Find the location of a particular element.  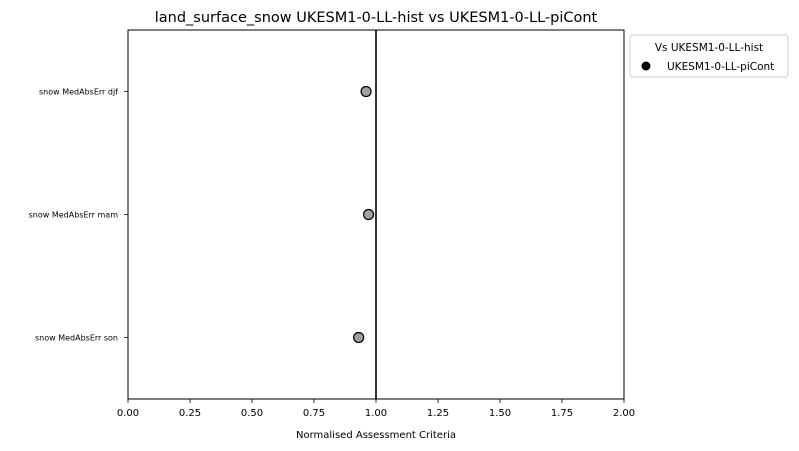

y-category-label: snow MedAbsErr djf is located at coordinates (78, 92).